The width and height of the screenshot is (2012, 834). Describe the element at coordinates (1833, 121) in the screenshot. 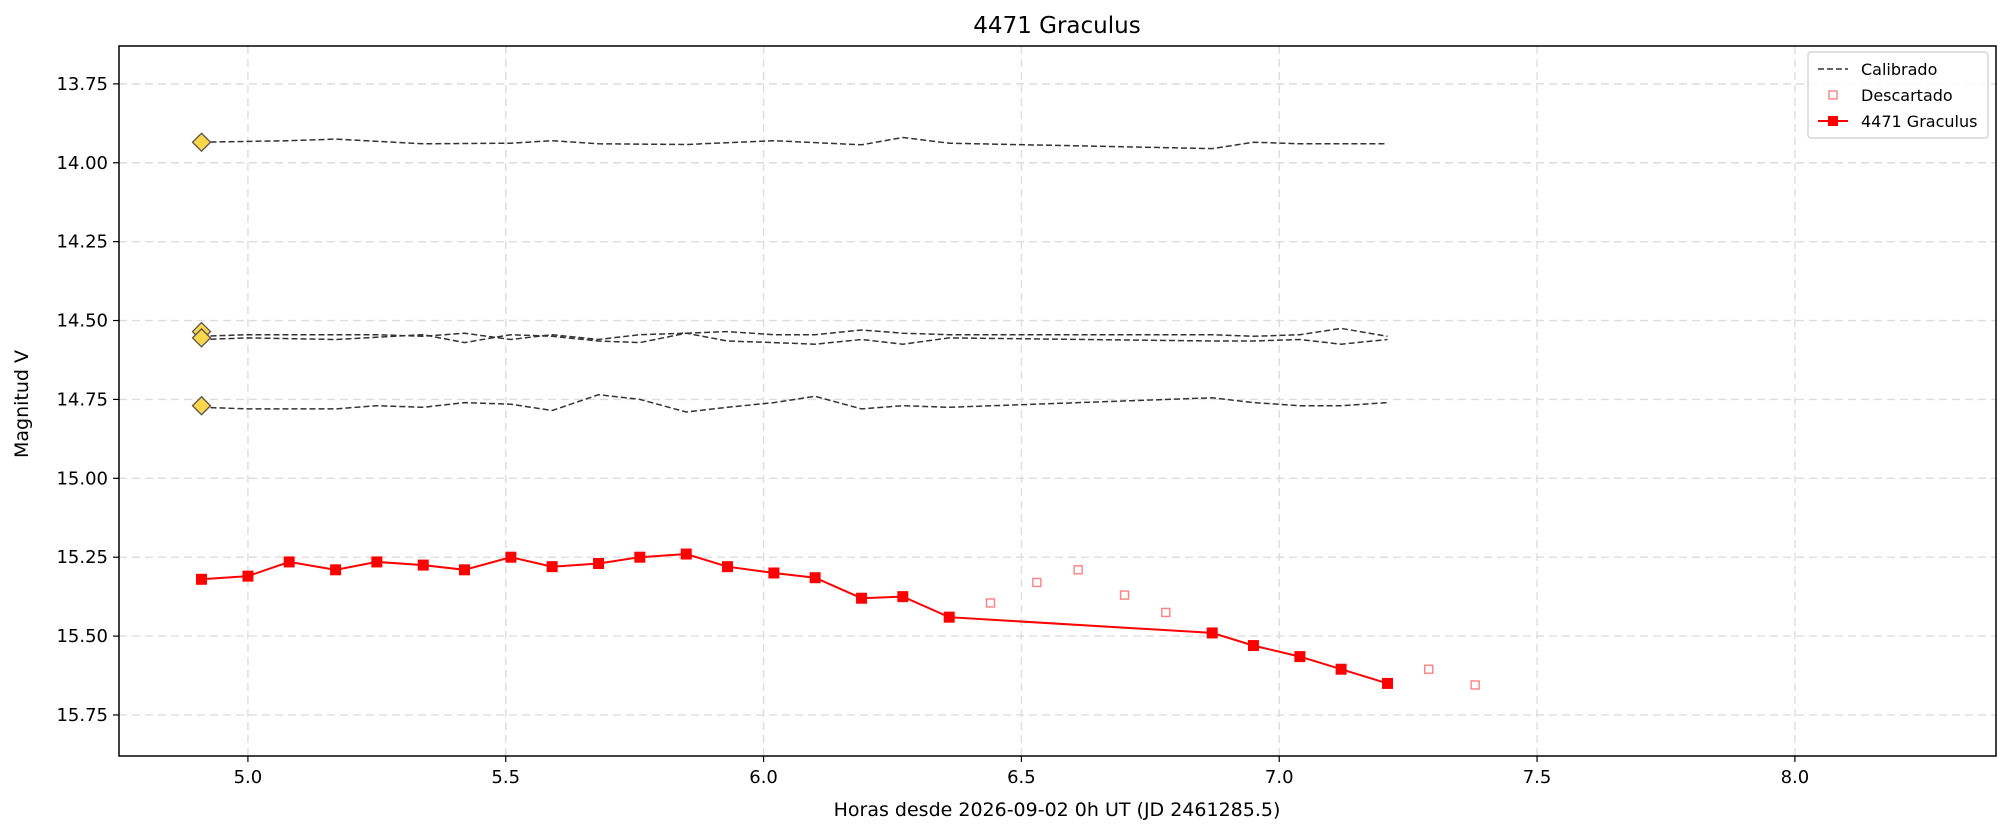

I see `legend-target-marker-handle` at that location.